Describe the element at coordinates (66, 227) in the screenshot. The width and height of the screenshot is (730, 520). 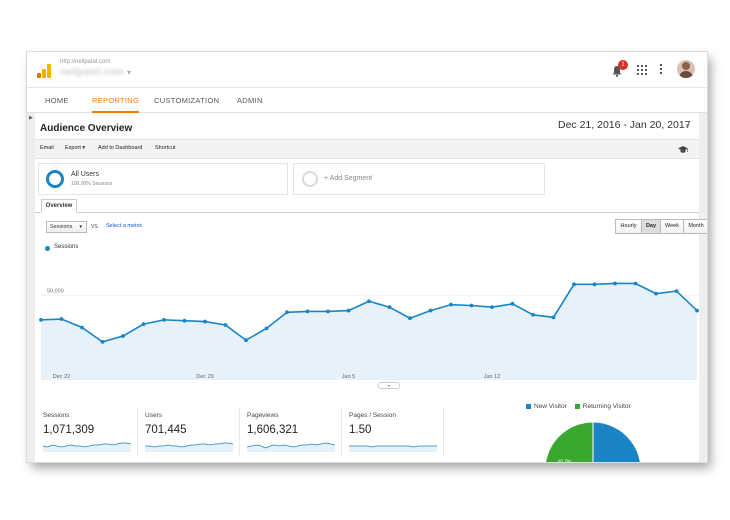
I see `metric-select: Sessions ▼` at that location.